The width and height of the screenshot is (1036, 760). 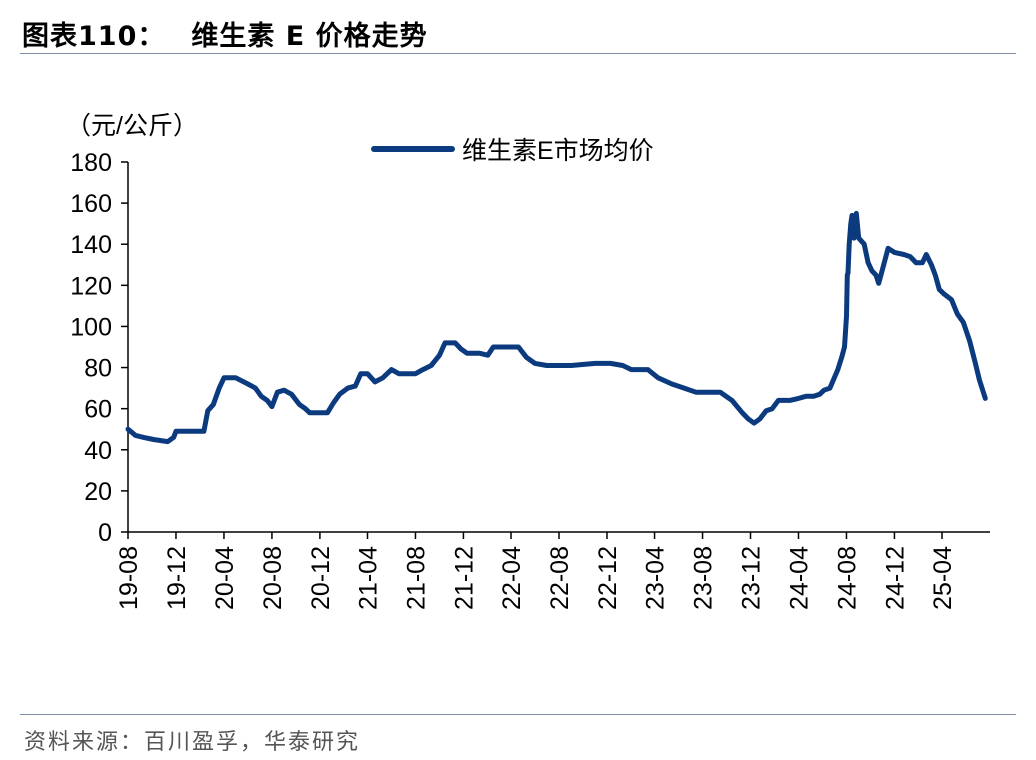 What do you see at coordinates (98, 492) in the screenshot?
I see `y-tick-label: 20` at bounding box center [98, 492].